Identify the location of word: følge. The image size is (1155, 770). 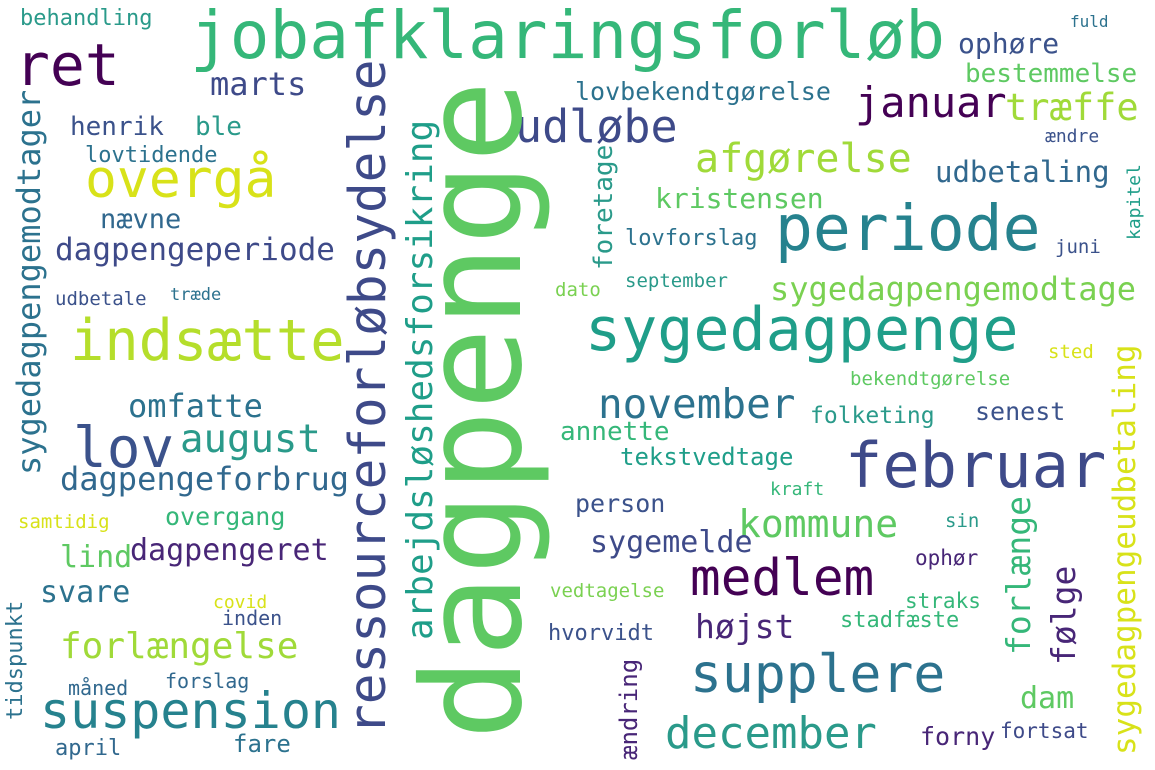
(1063, 615).